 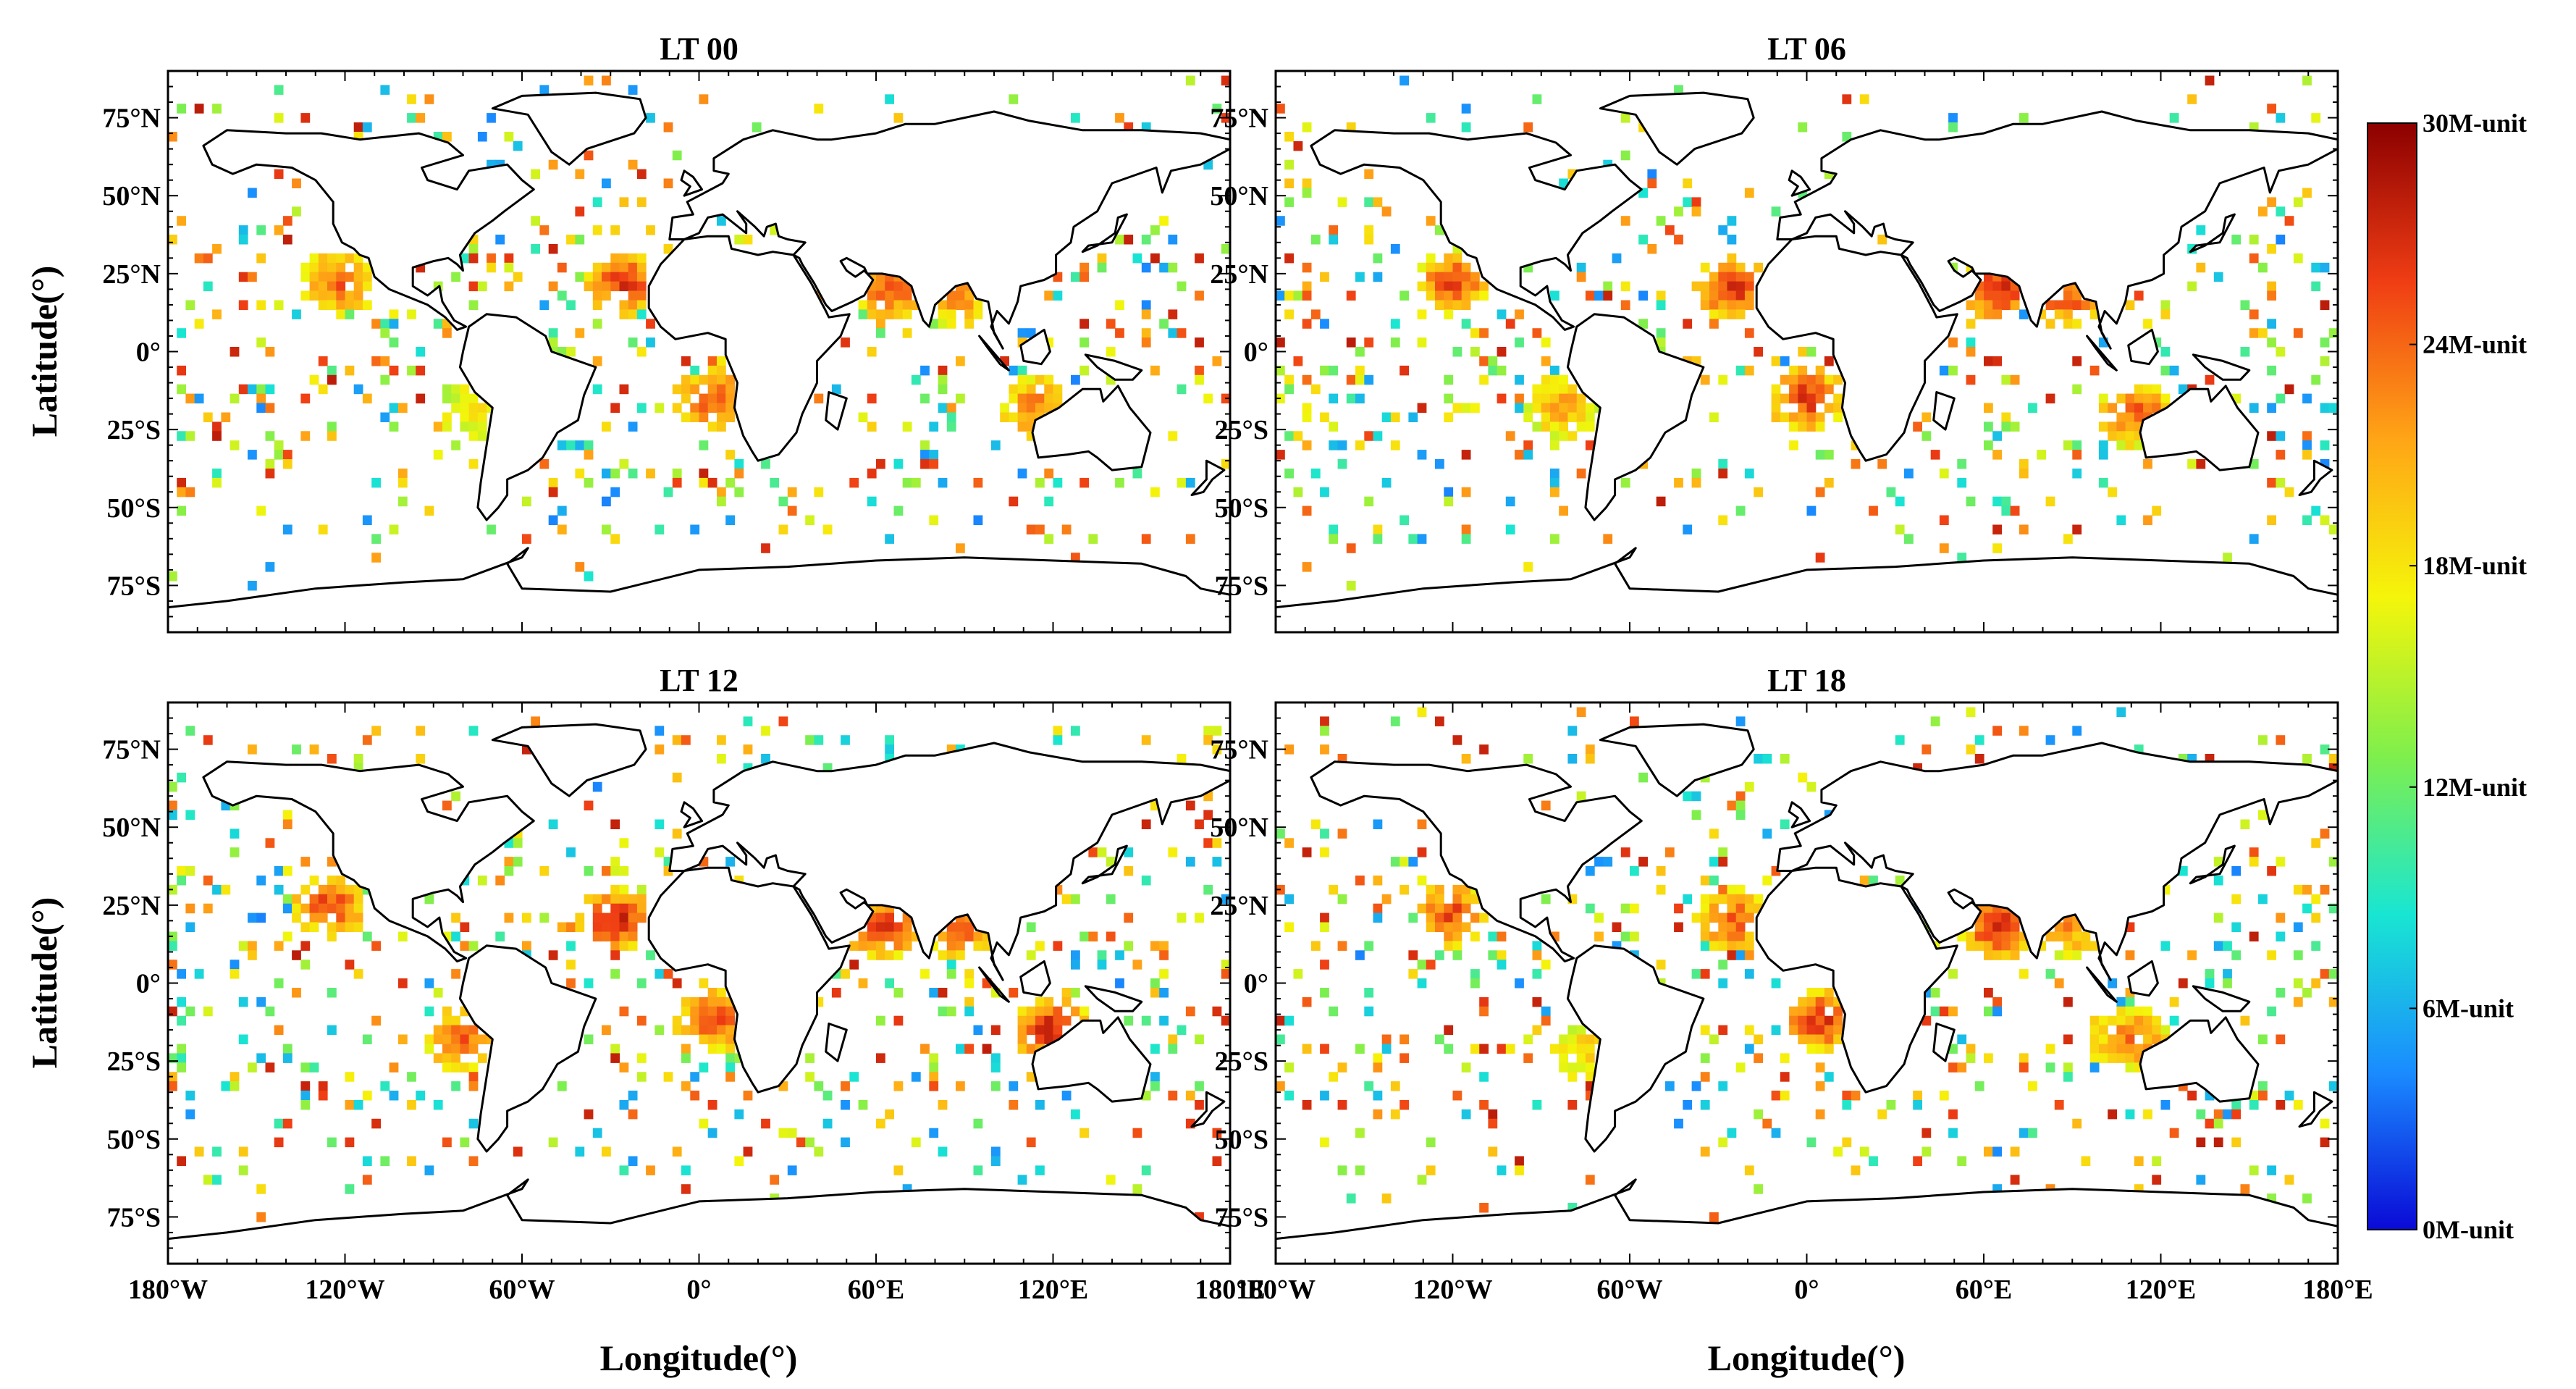 I want to click on x-tick-label: 0°, so click(x=698, y=1290).